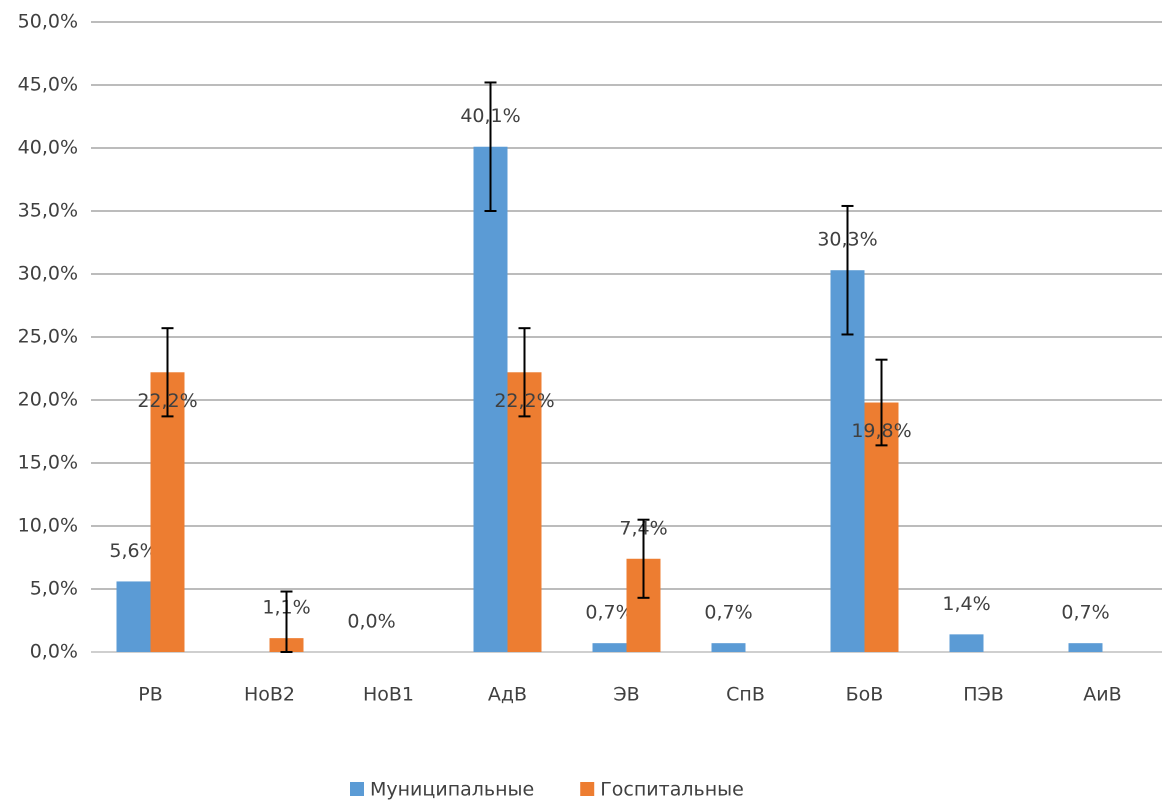 The width and height of the screenshot is (1171, 808). Describe the element at coordinates (48, 211) in the screenshot. I see `y-tick-label: 35,0%` at that location.